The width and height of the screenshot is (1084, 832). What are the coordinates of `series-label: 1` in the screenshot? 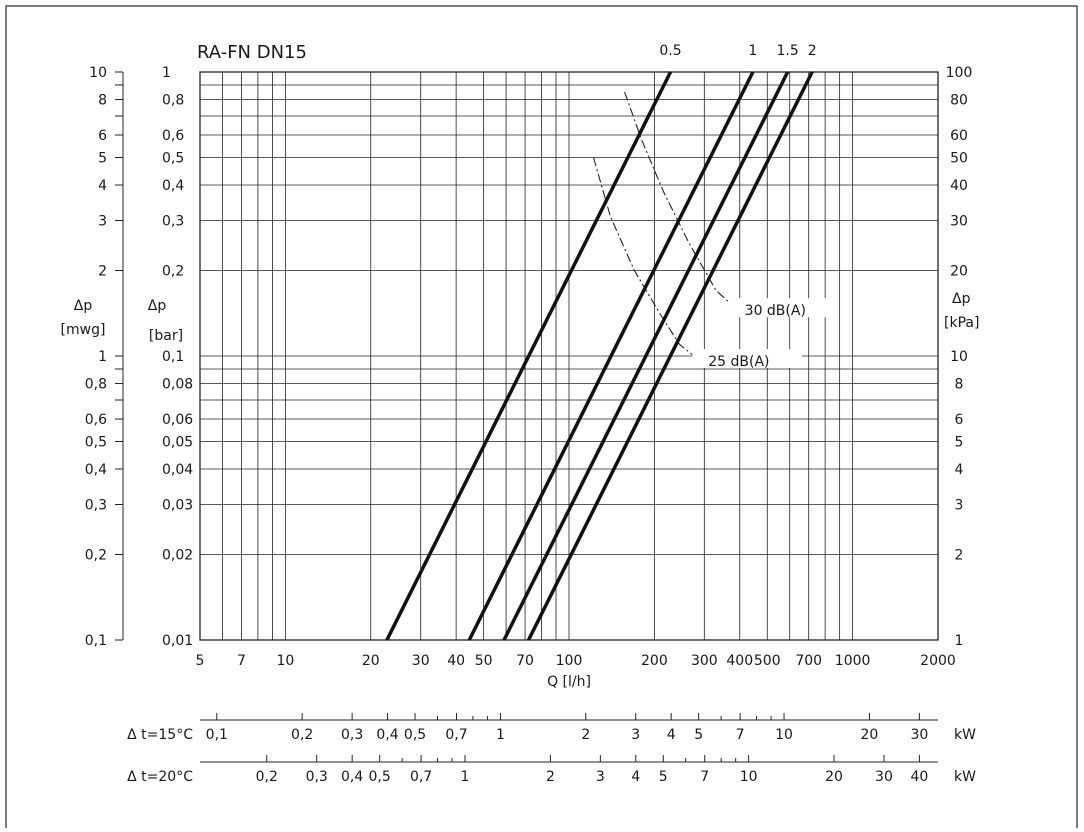 It's located at (752, 51).